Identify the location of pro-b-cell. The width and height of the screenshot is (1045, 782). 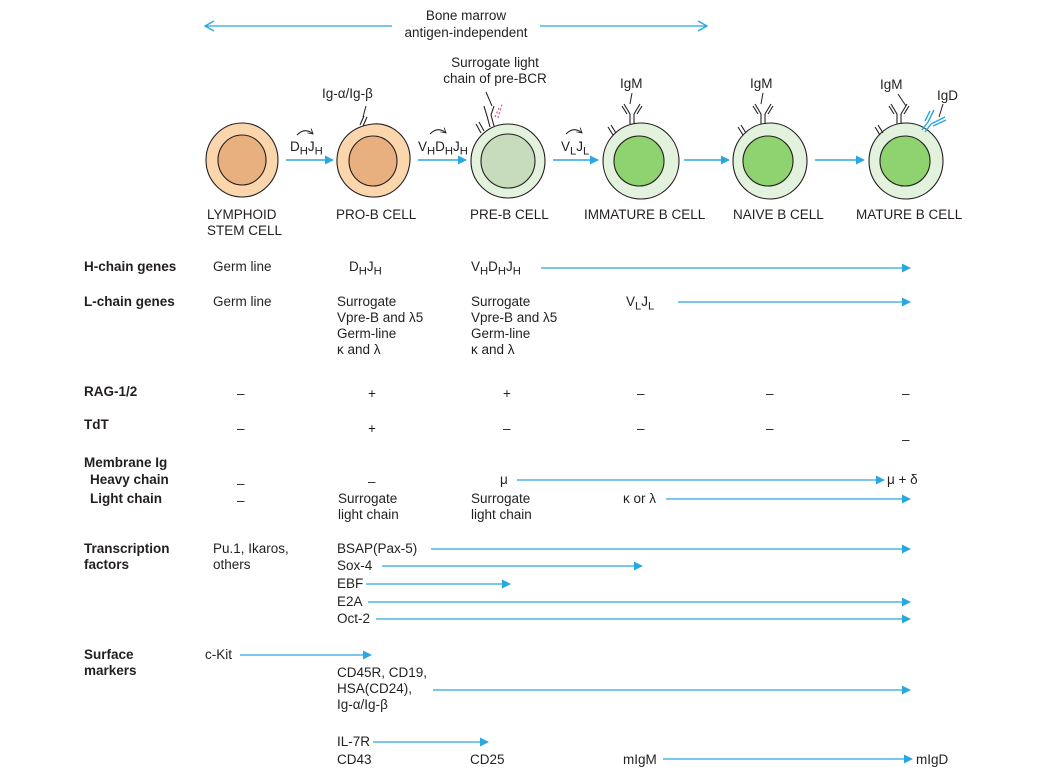
(373, 156).